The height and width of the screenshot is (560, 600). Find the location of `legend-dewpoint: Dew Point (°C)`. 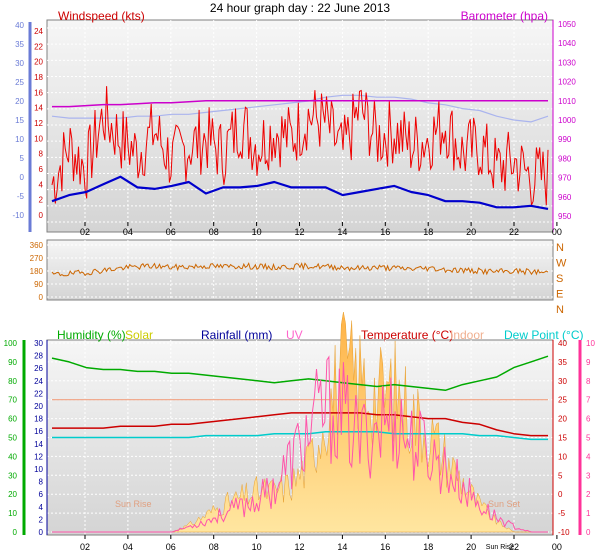

legend-dewpoint: Dew Point (°C) is located at coordinates (543, 335).